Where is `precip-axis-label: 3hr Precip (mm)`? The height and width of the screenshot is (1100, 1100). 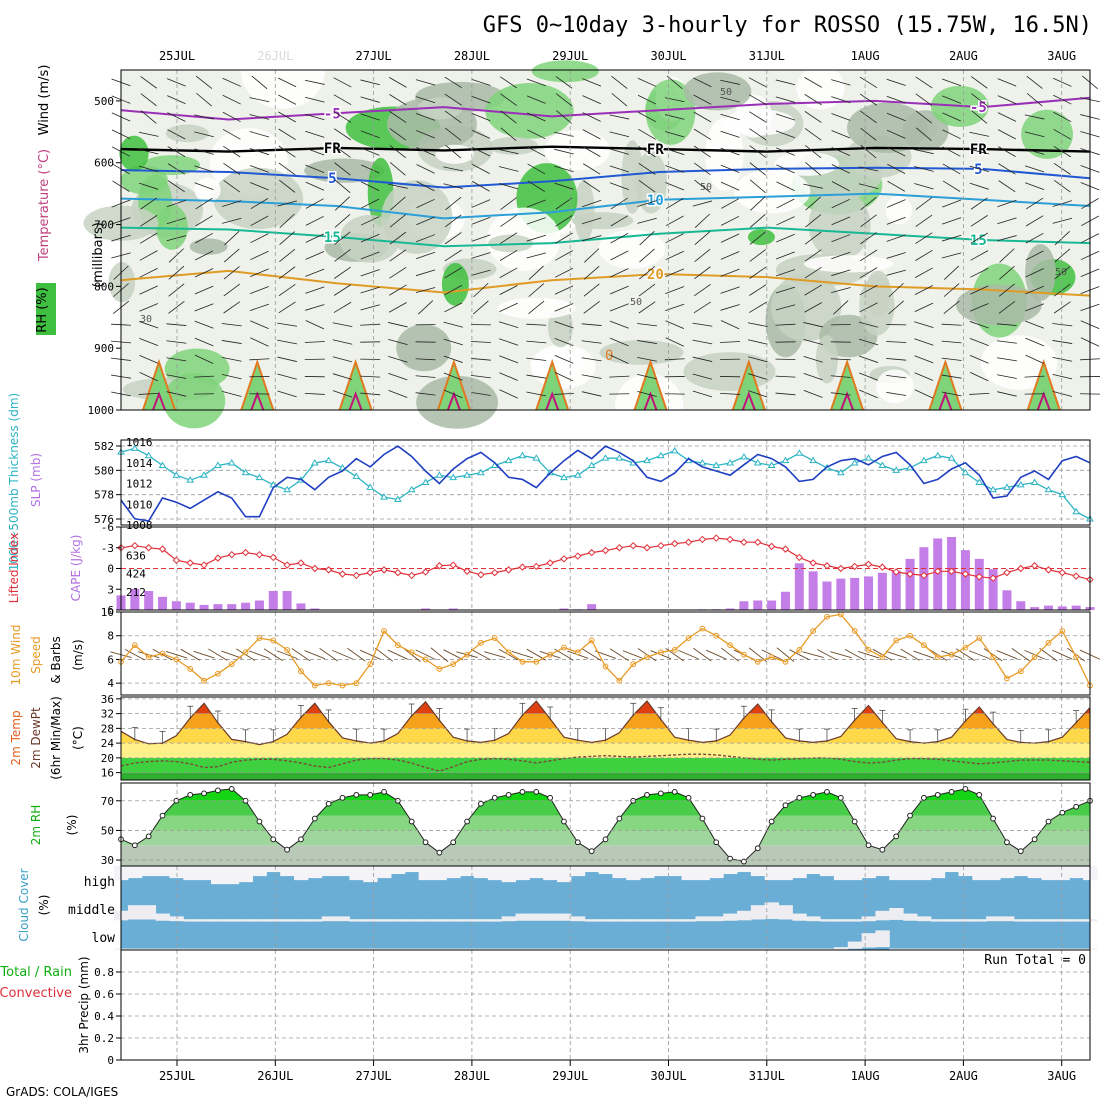
precip-axis-label: 3hr Precip (mm) is located at coordinates (84, 1004).